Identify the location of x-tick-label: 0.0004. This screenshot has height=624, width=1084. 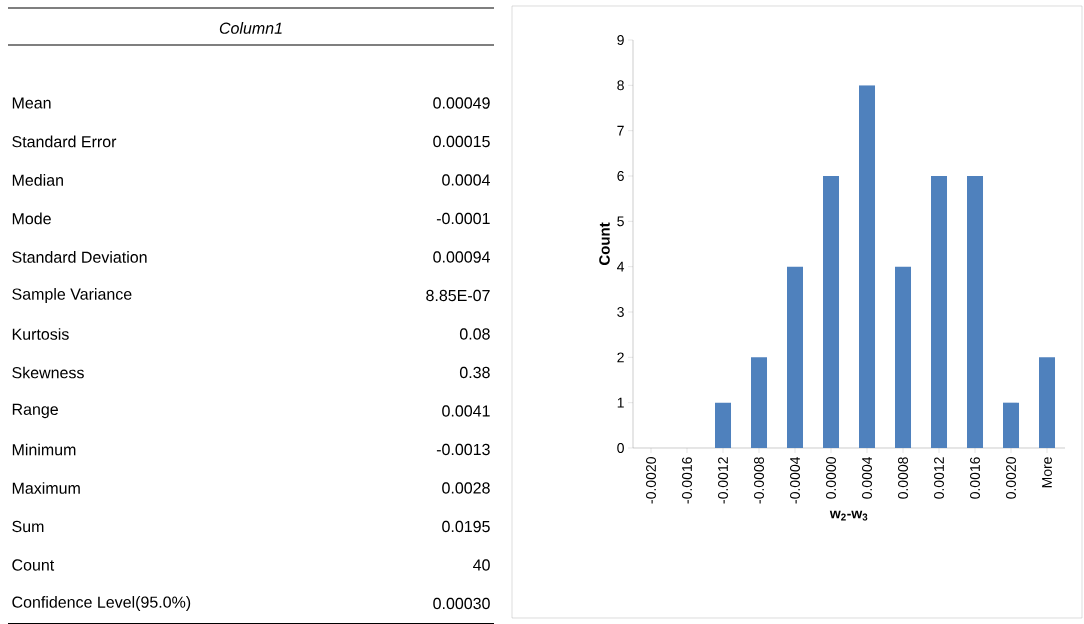
(867, 477).